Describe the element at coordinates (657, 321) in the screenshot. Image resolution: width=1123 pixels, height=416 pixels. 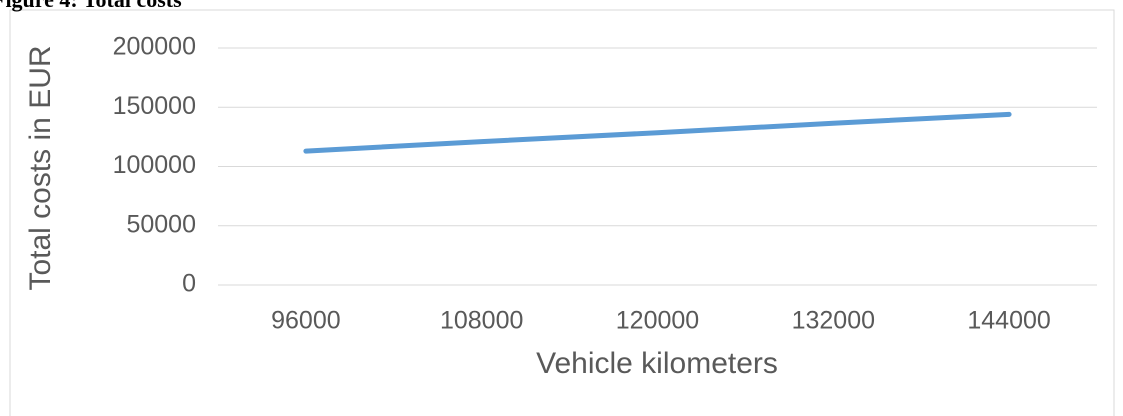
I see `x-tick-label: 120000` at that location.